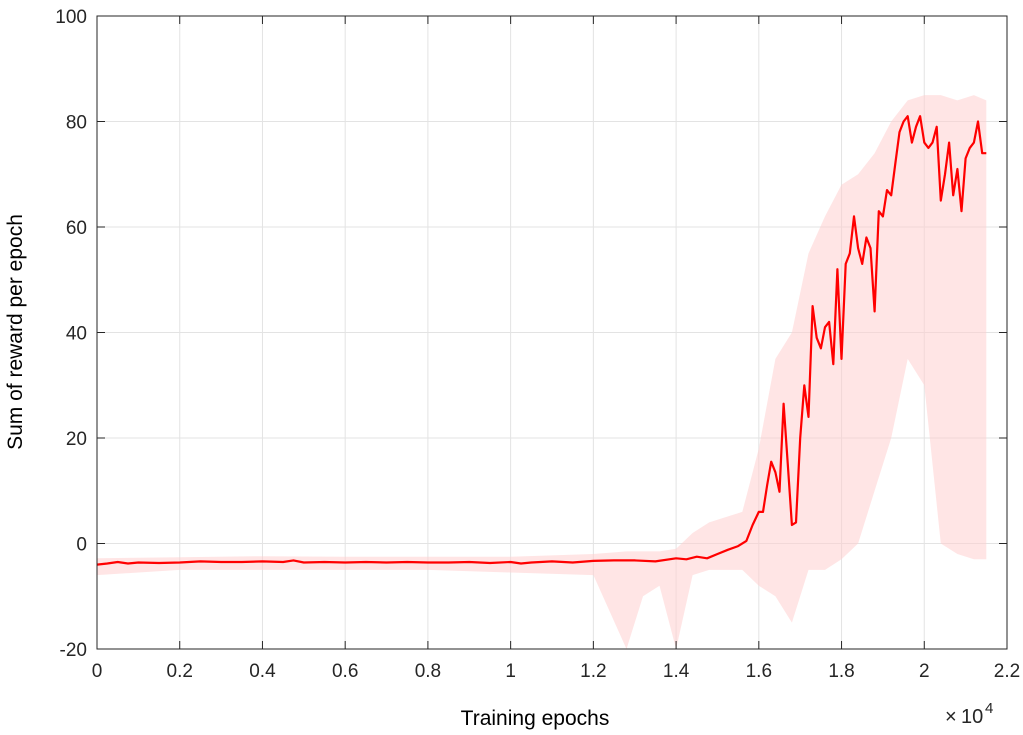 This screenshot has height=735, width=1023. What do you see at coordinates (76, 123) in the screenshot?
I see `y-tick-label: 80` at bounding box center [76, 123].